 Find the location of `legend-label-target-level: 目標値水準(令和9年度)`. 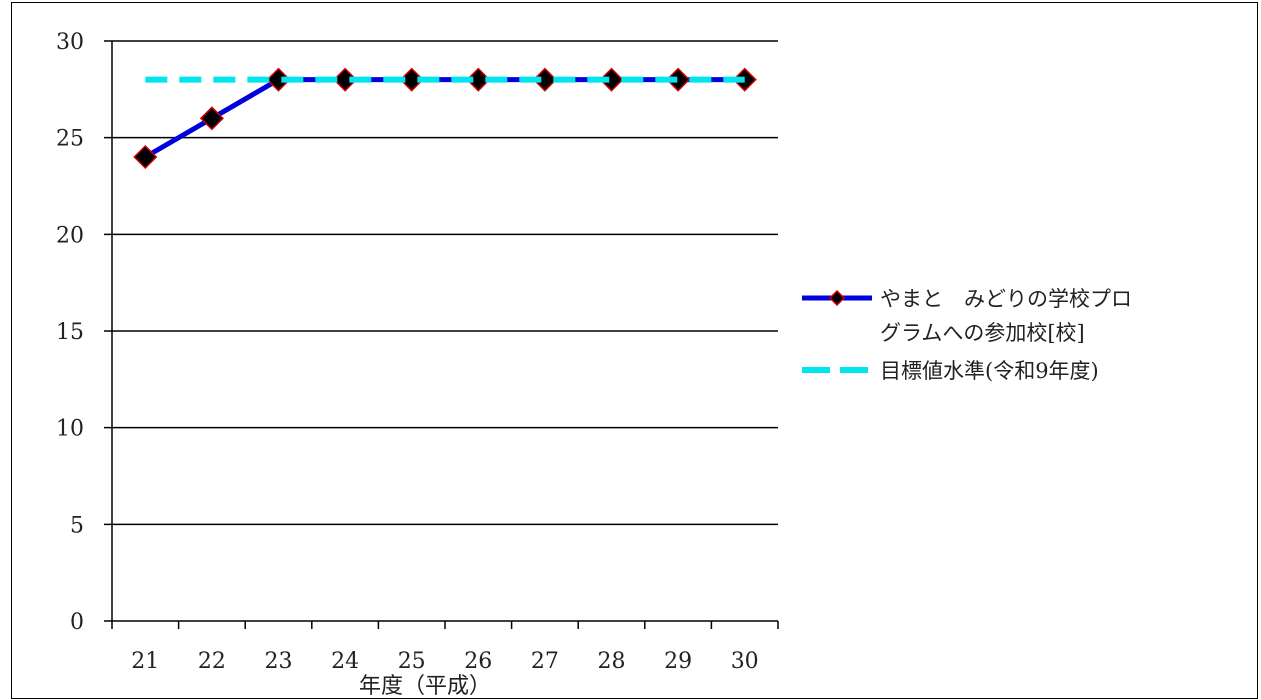

legend-label-target-level: 目標値水準(令和9年度) is located at coordinates (989, 371).